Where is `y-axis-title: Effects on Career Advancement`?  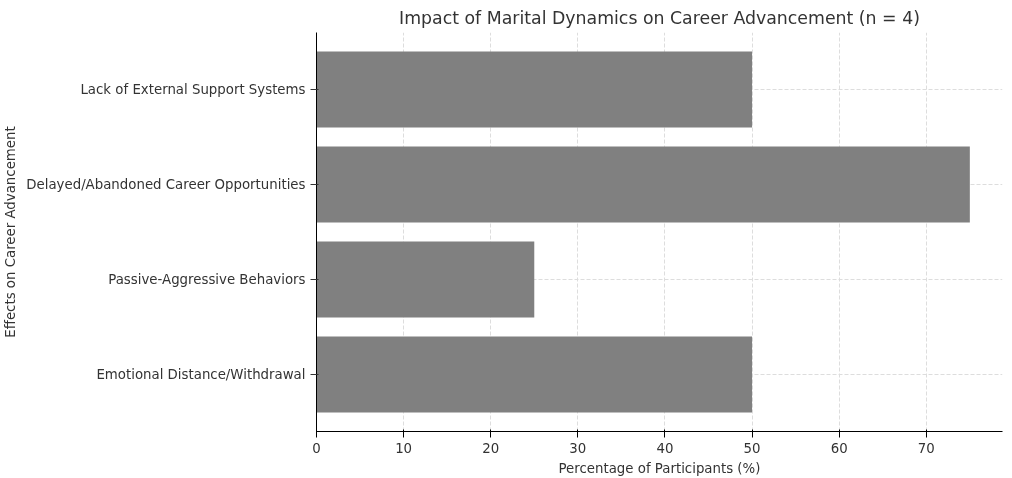
y-axis-title: Effects on Career Advancement is located at coordinates (11, 232).